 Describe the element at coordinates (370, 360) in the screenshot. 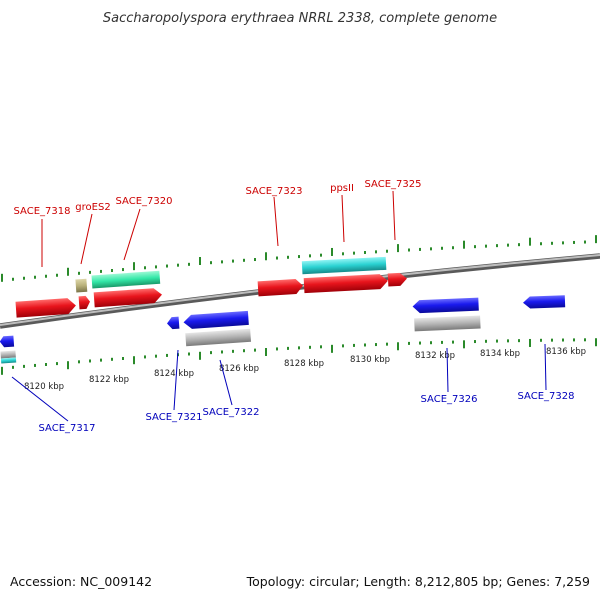

I see `scale-label: 8130 kbp` at that location.